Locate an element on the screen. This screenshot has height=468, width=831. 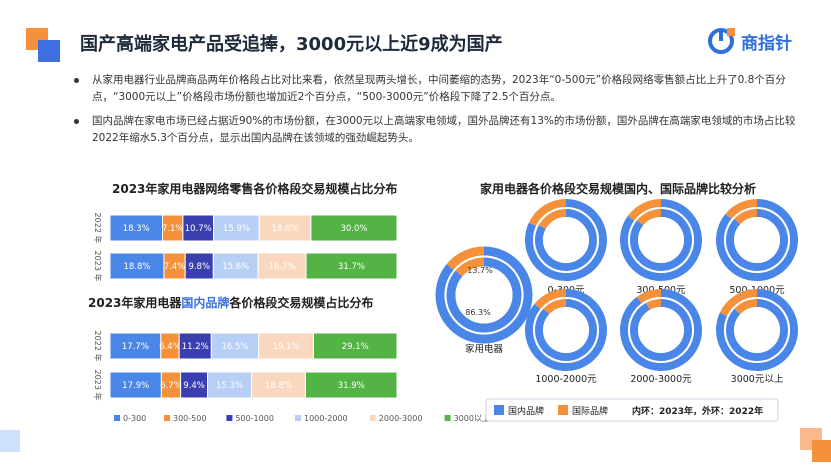
donut-label: 1000-2000元 is located at coordinates (566, 379).